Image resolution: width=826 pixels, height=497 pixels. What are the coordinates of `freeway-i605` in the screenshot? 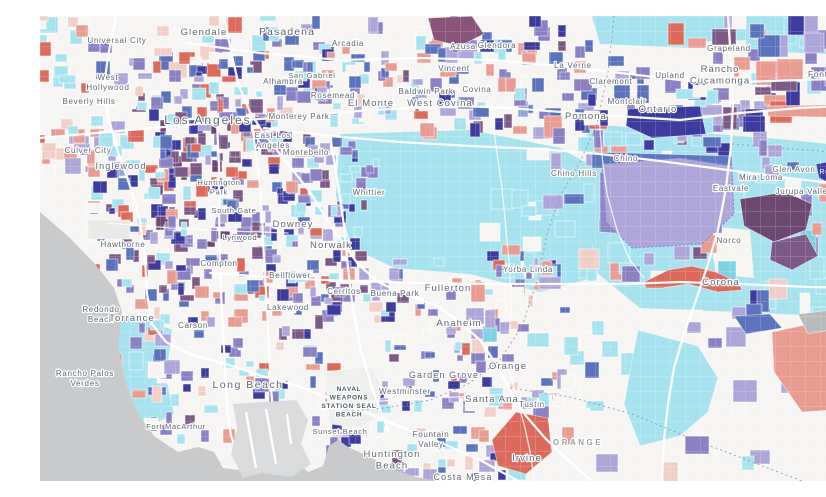 It's located at (360, 287).